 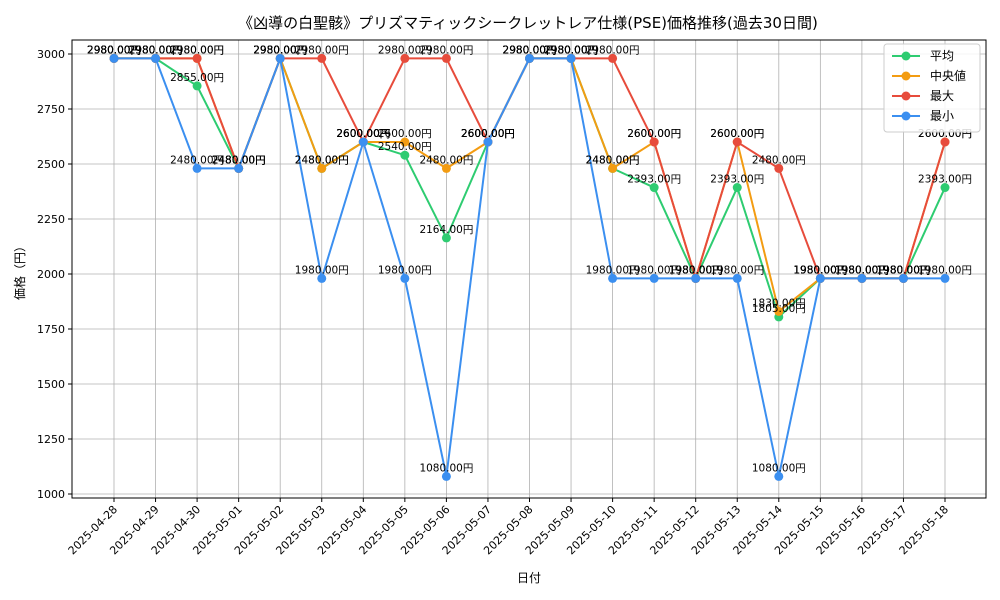 I want to click on legend-label: 平均, so click(x=942, y=56).